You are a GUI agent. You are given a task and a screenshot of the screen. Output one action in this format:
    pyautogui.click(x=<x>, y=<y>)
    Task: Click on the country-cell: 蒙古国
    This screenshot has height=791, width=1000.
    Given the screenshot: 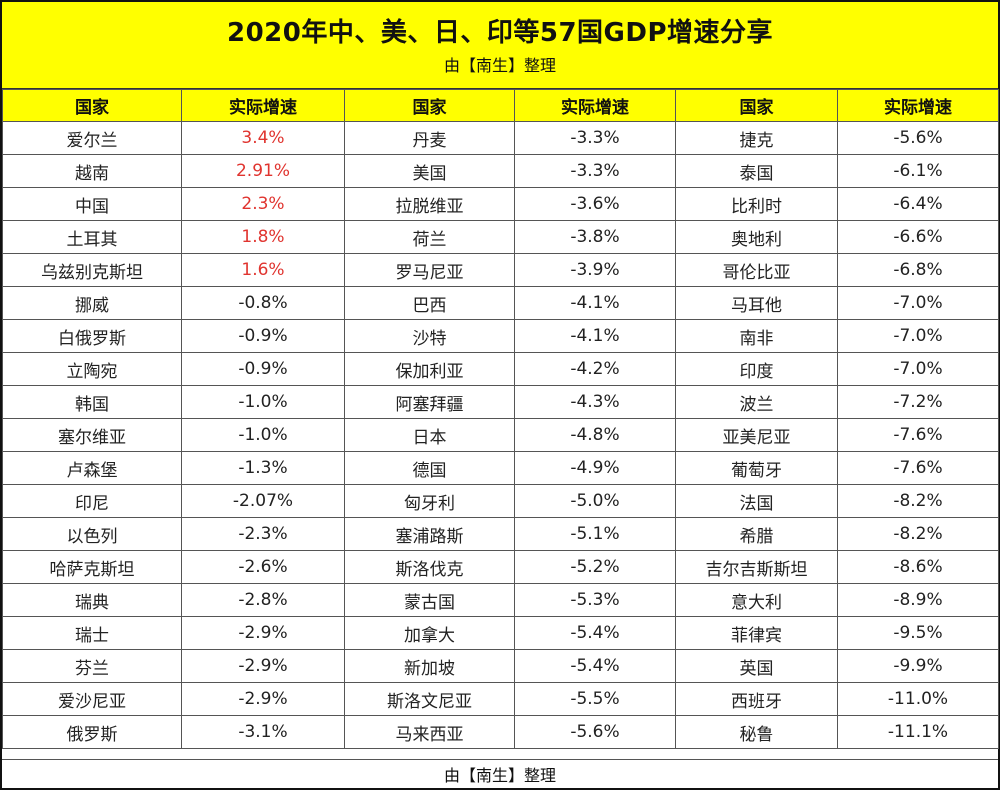 What is the action you would take?
    pyautogui.click(x=429, y=600)
    